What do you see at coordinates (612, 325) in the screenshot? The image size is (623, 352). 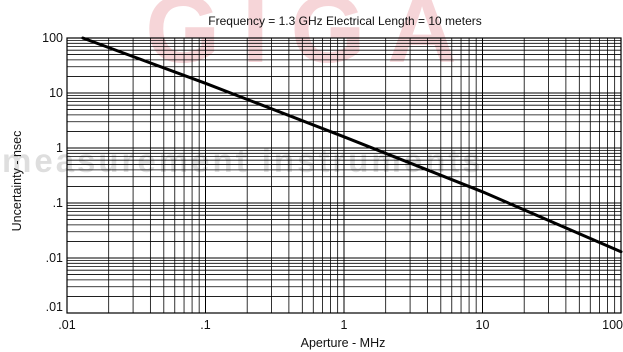 I see `x-tick-label: 100` at bounding box center [612, 325].